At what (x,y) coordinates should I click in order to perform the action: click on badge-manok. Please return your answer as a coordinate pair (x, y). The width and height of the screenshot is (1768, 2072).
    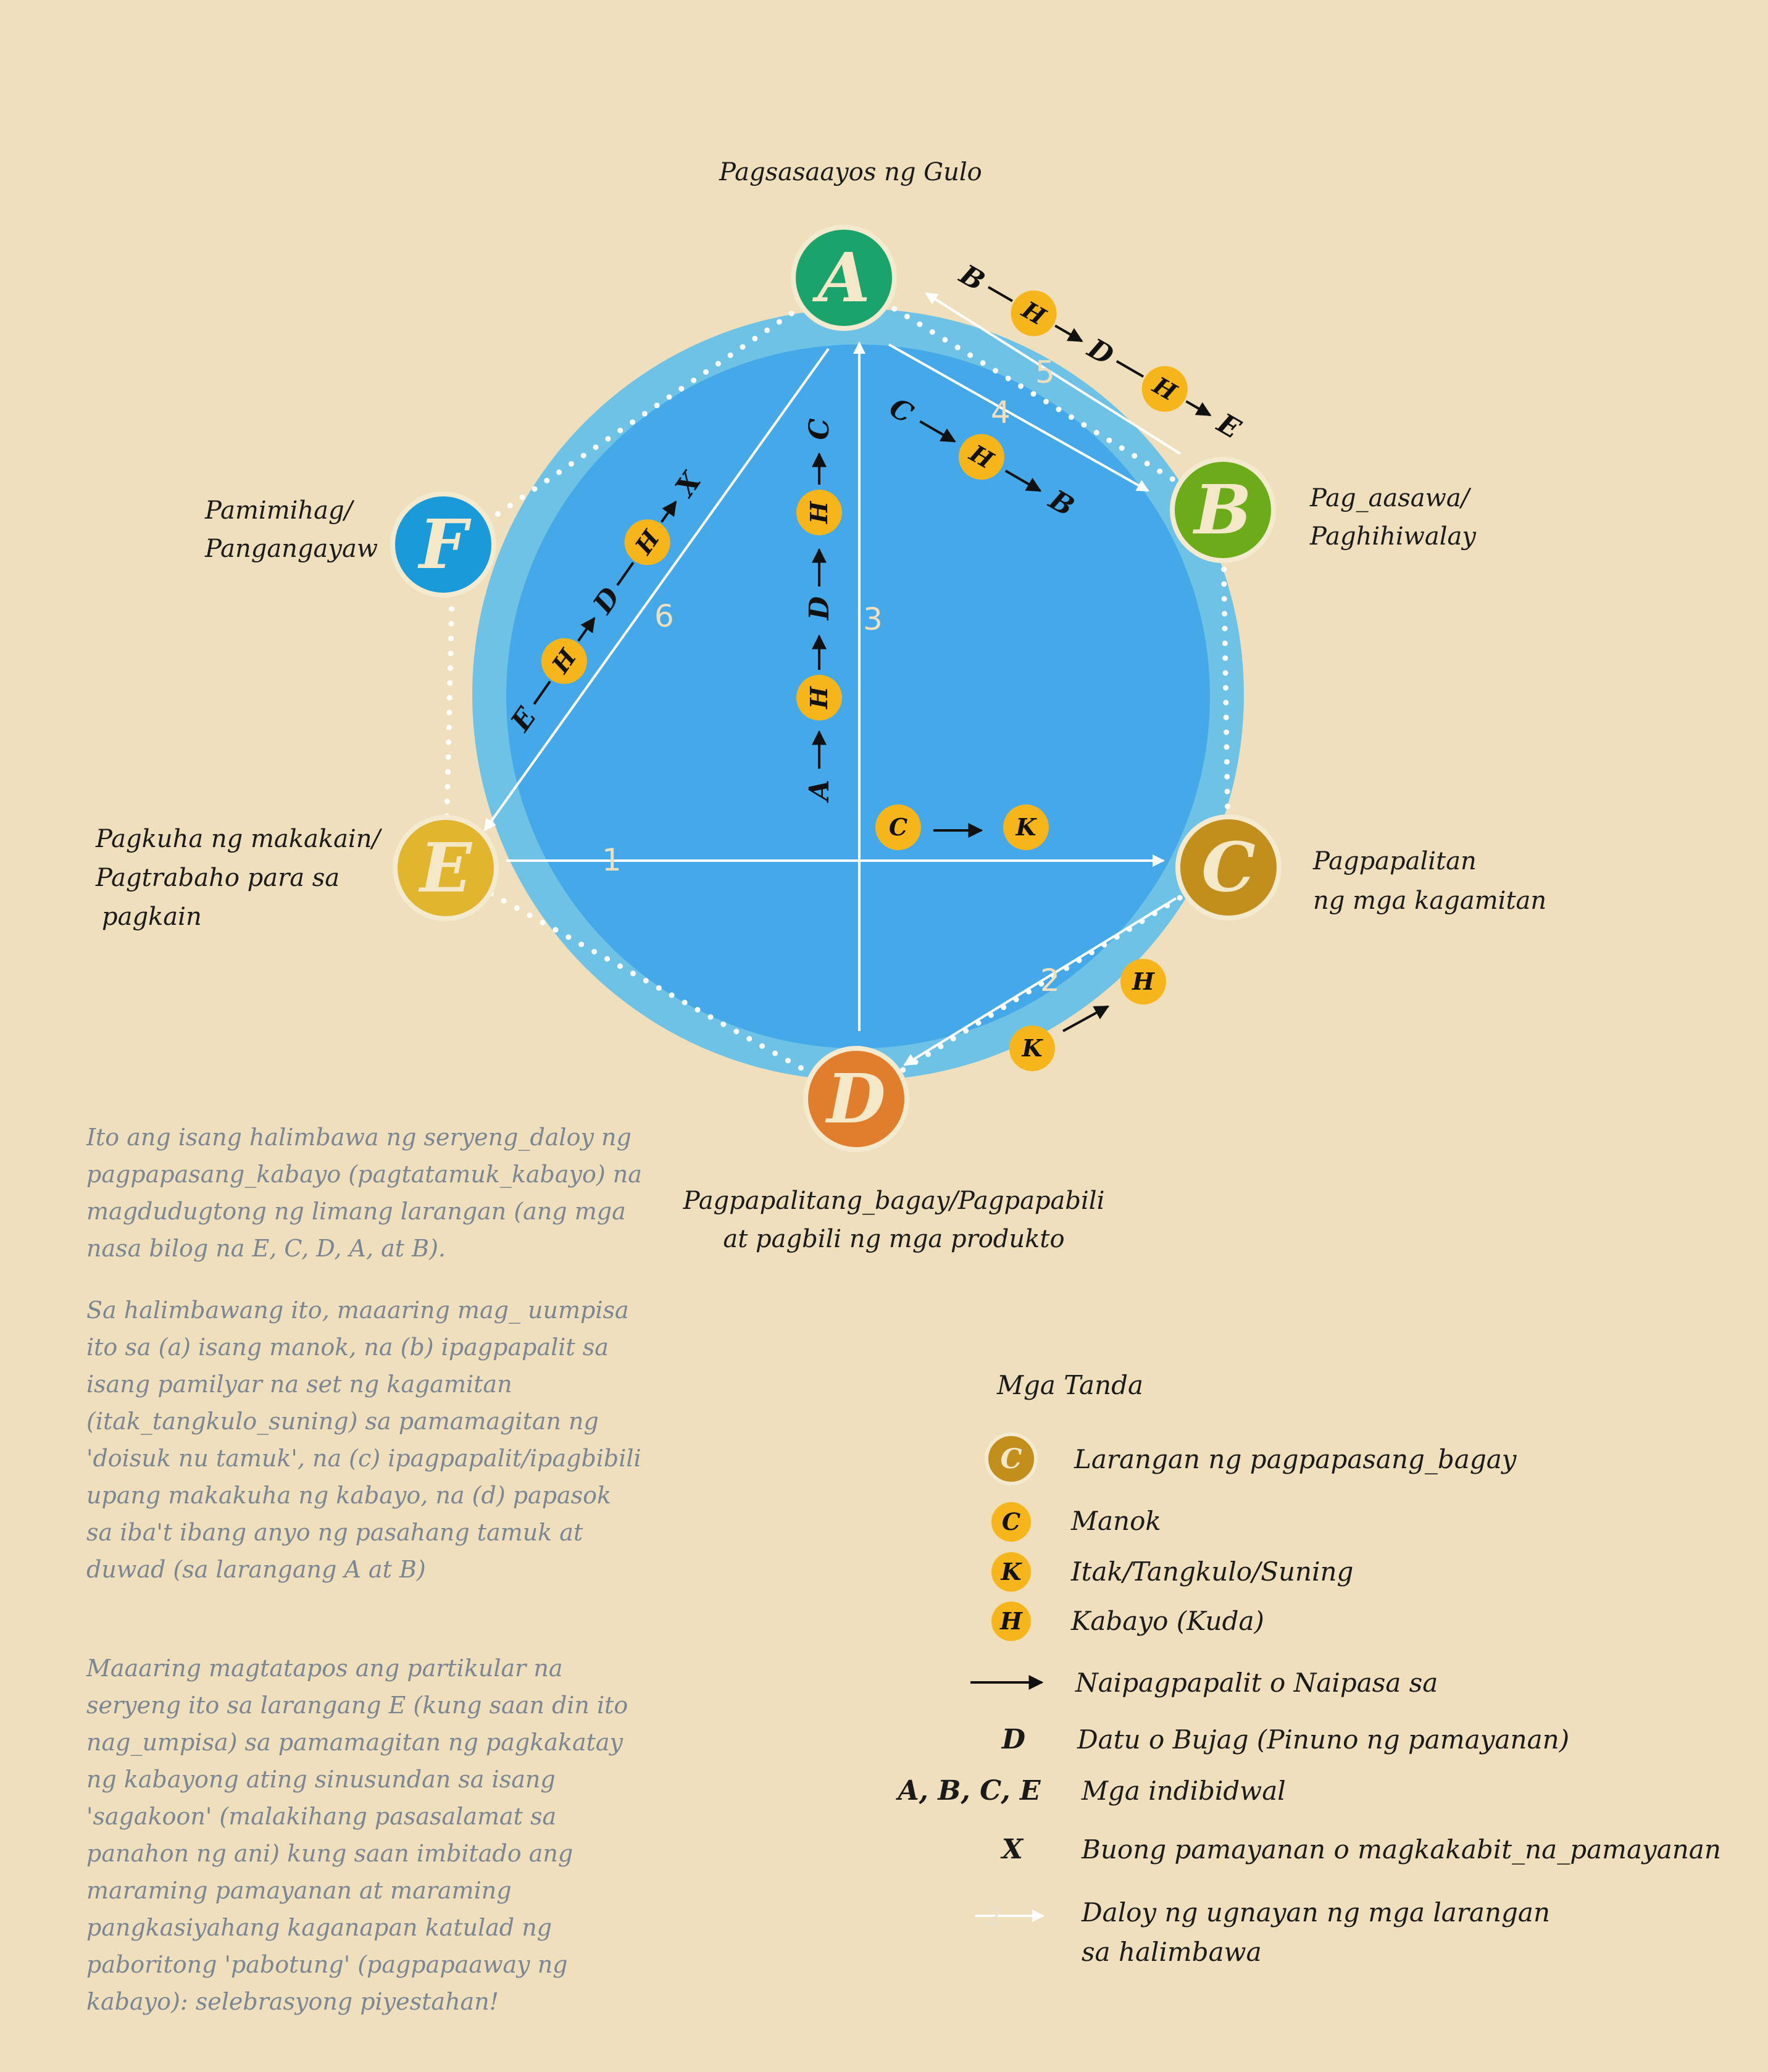
    Looking at the image, I should click on (898, 827).